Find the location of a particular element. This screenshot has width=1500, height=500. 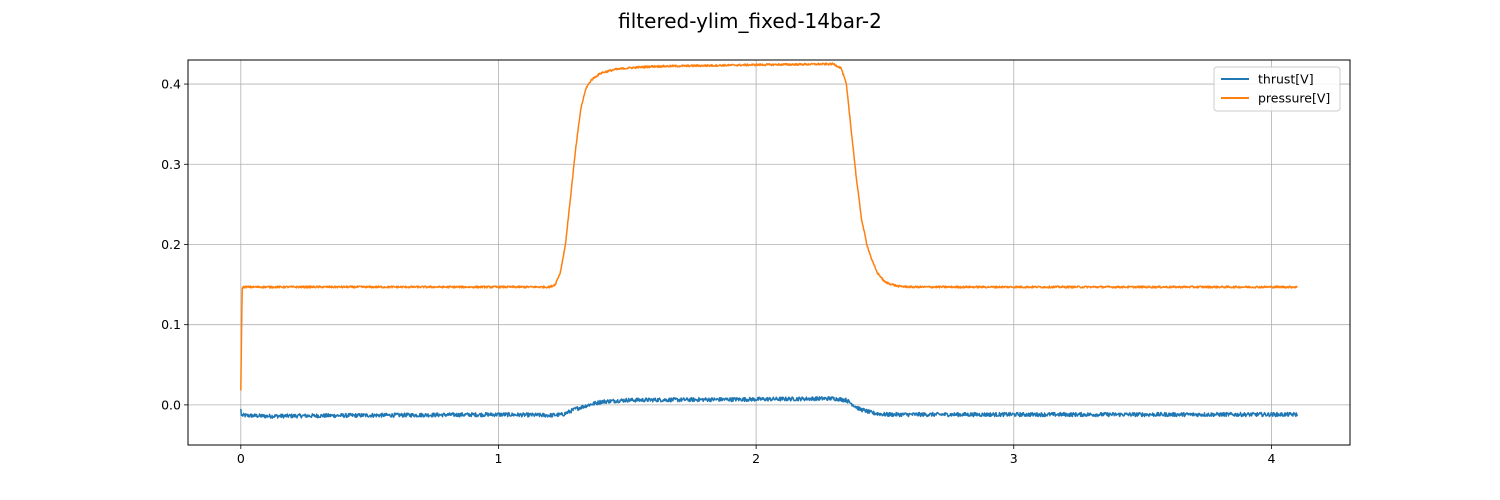

x-tick-label: 0 is located at coordinates (241, 458).